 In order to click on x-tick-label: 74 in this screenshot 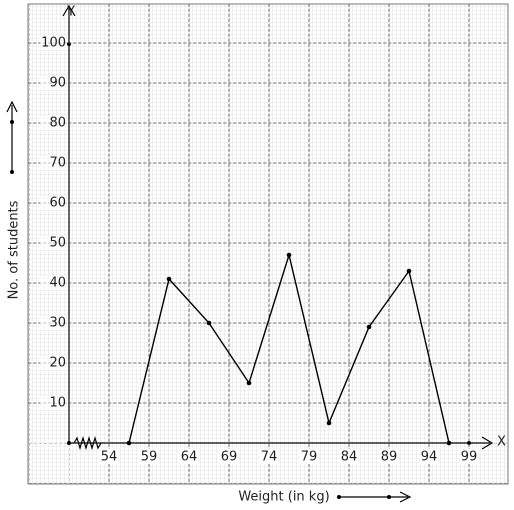, I will do `click(269, 457)`.